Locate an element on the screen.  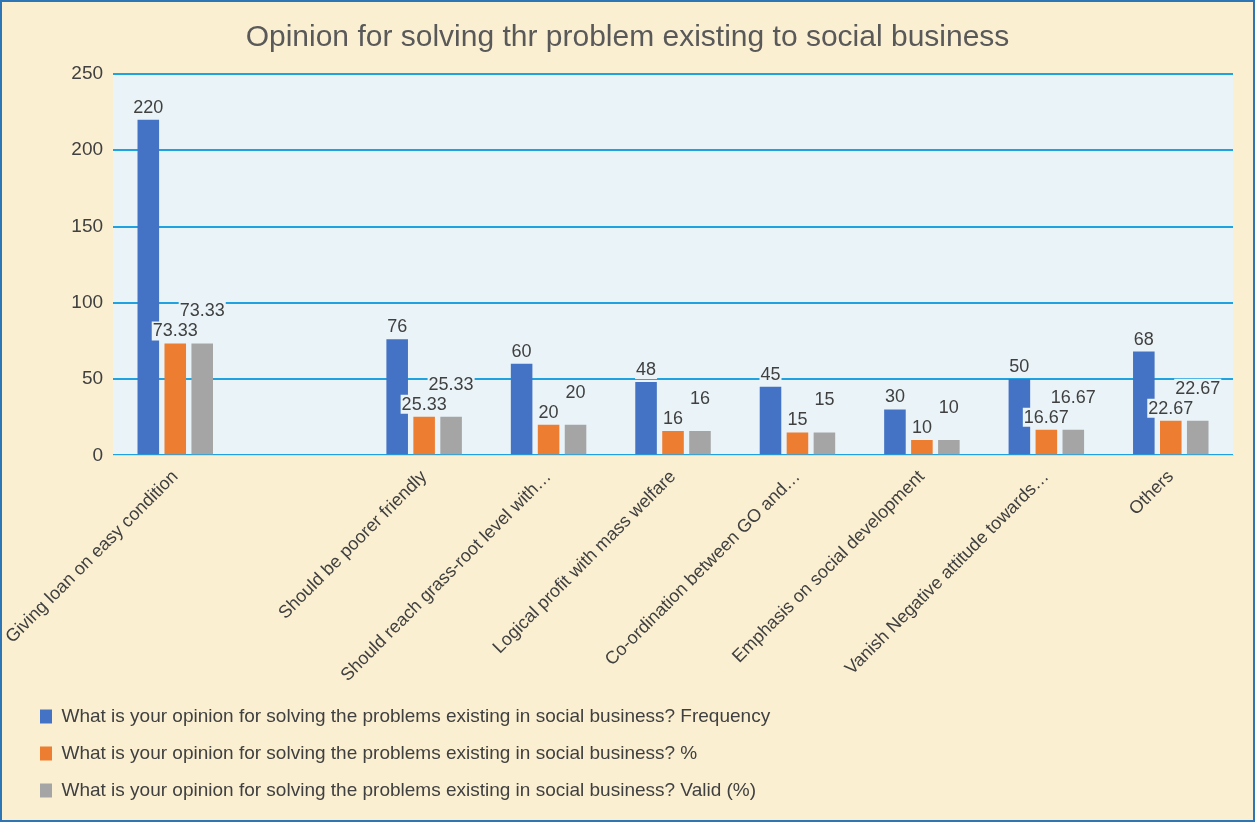
chart-title: Opinion for solving thr problem existing to social business is located at coordinates (627, 36).